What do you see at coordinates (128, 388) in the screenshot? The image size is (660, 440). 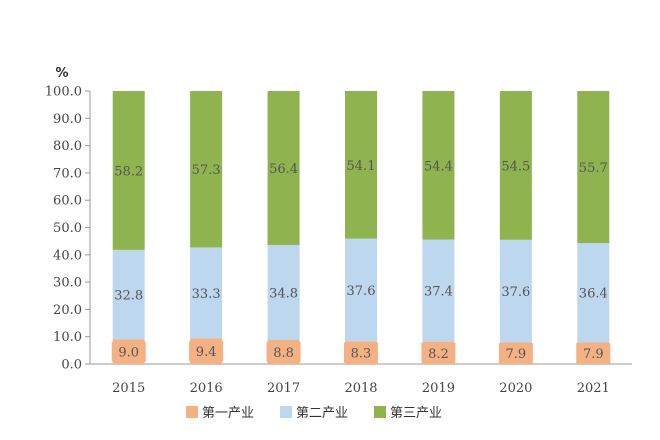 I see `x-category-label: 2015` at bounding box center [128, 388].